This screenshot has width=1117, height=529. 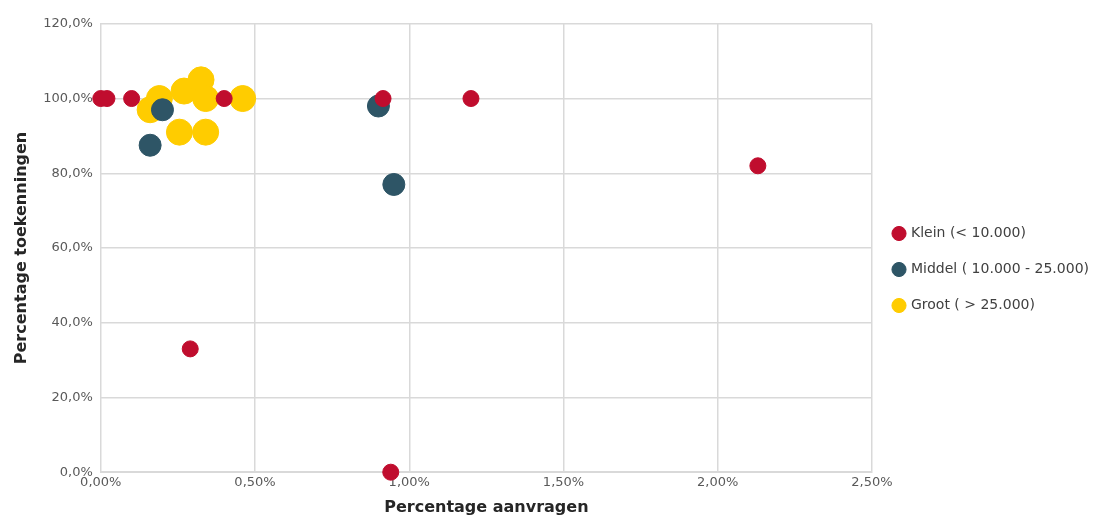 I want to click on x-tick-label: 0,50%, so click(x=255, y=482).